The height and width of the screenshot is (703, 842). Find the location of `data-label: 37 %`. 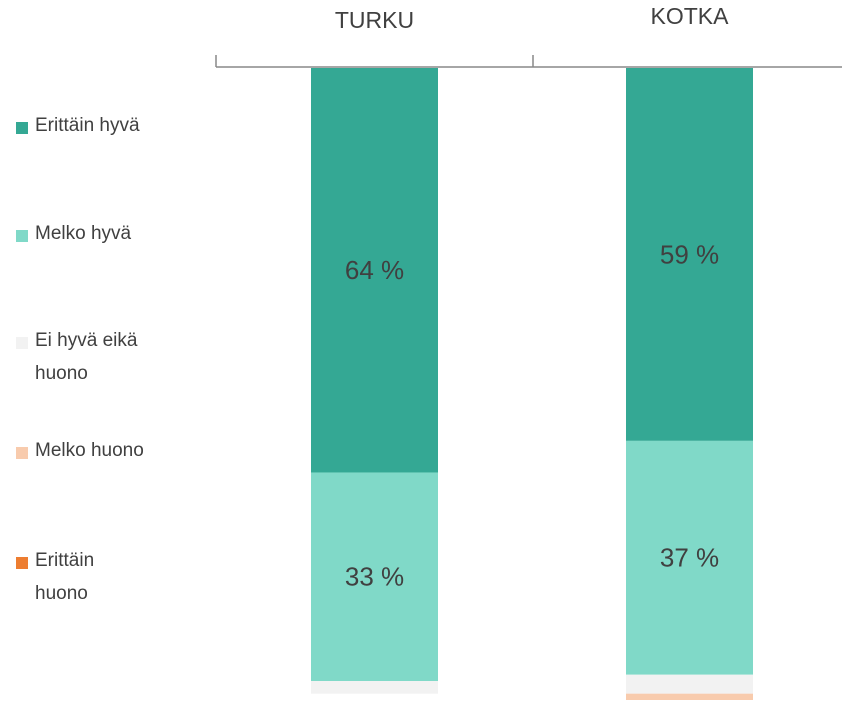

data-label: 37 % is located at coordinates (689, 558).